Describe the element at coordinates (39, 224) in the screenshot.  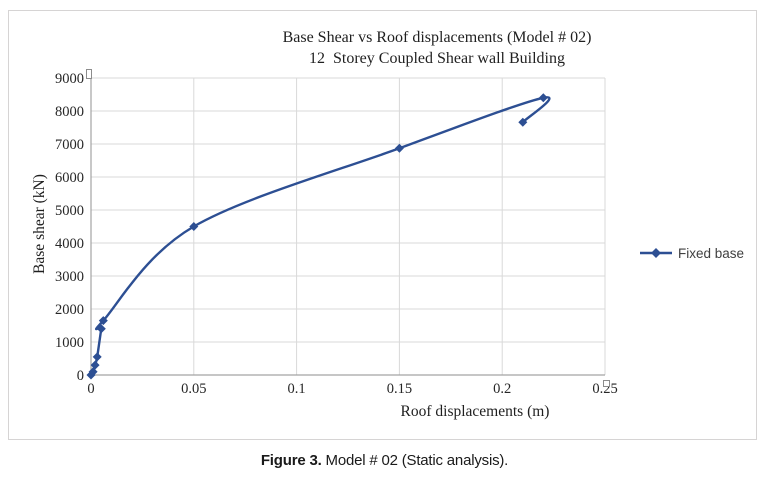
I see `y-axis-title: Base shear (kN)` at that location.